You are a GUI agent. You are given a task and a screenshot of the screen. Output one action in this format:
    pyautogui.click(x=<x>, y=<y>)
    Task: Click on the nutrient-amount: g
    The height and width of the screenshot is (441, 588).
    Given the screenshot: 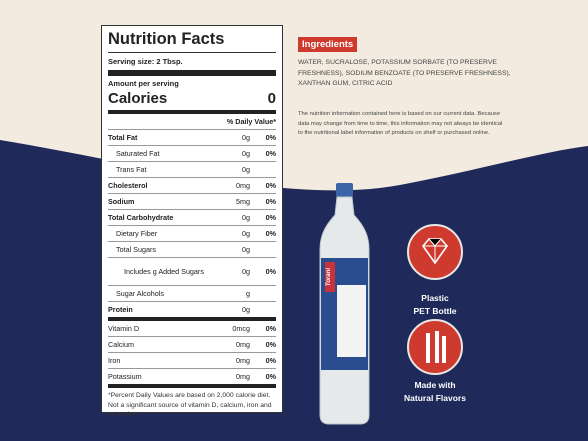 What is the action you would take?
    pyautogui.click(x=248, y=293)
    